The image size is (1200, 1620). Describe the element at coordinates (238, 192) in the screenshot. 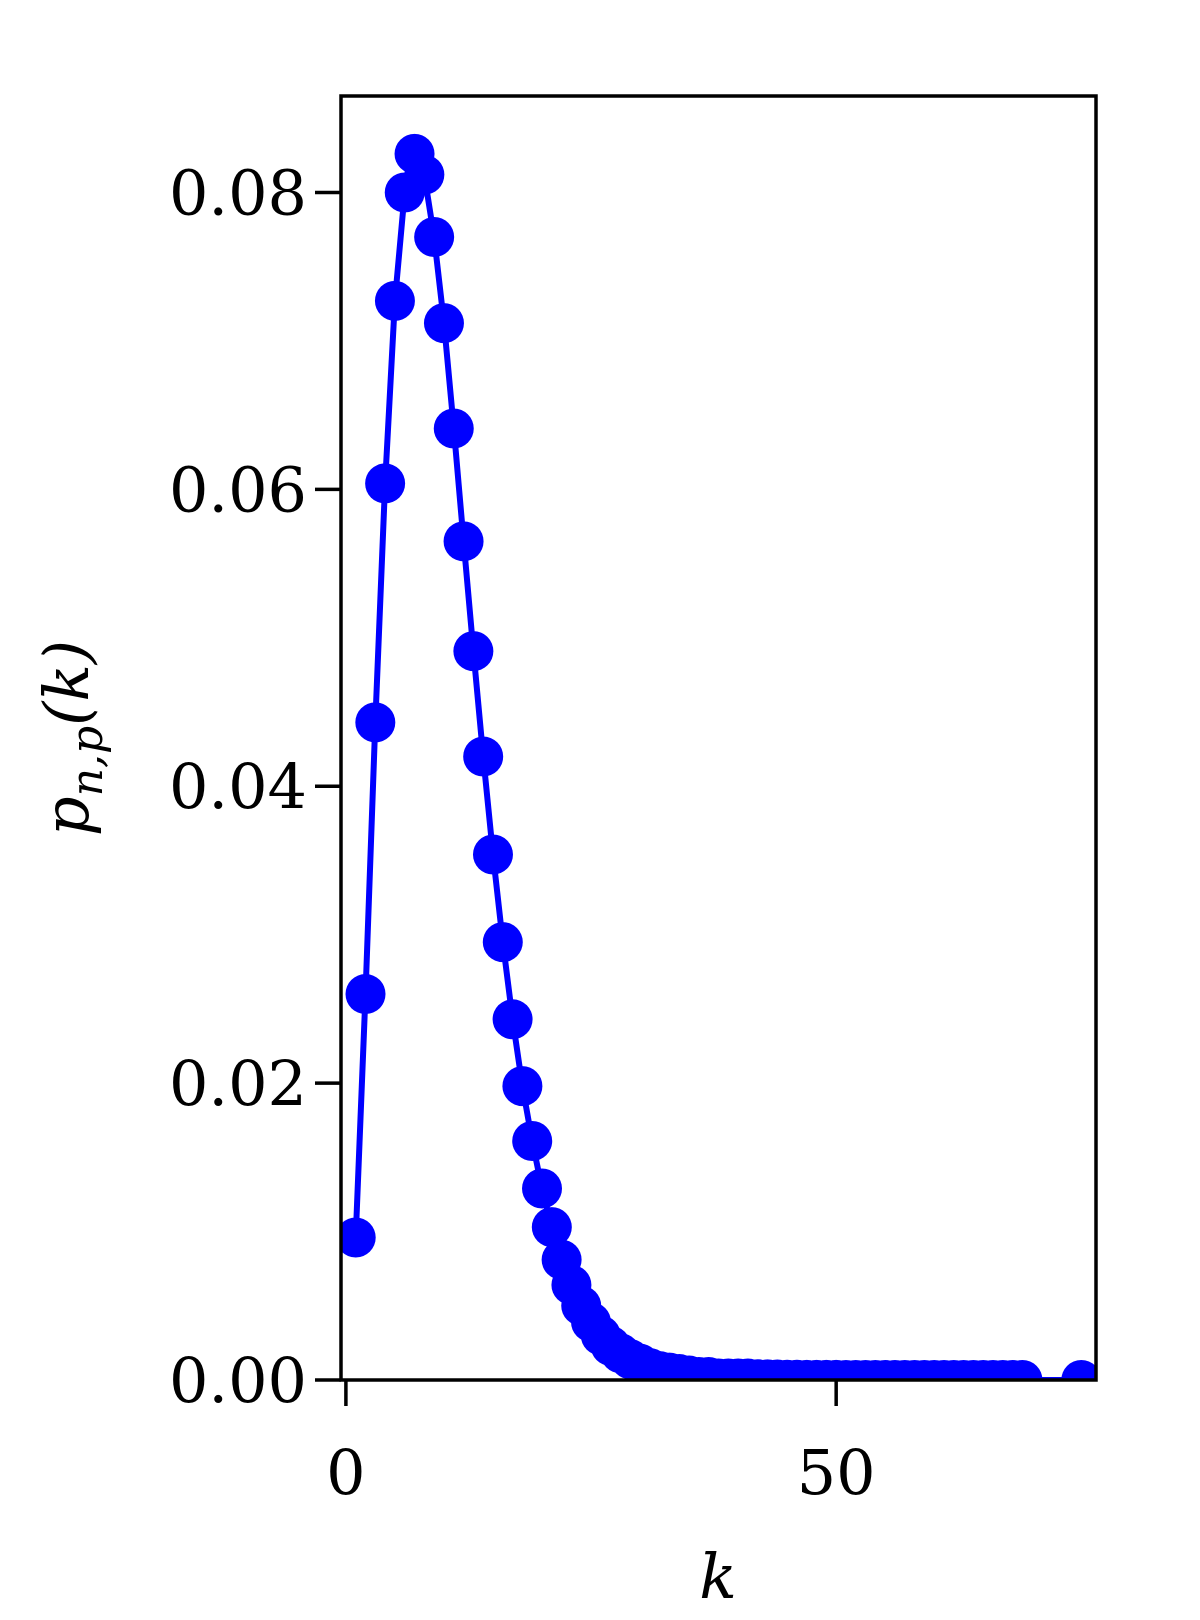

I see `y-tick-label: 0.08` at that location.